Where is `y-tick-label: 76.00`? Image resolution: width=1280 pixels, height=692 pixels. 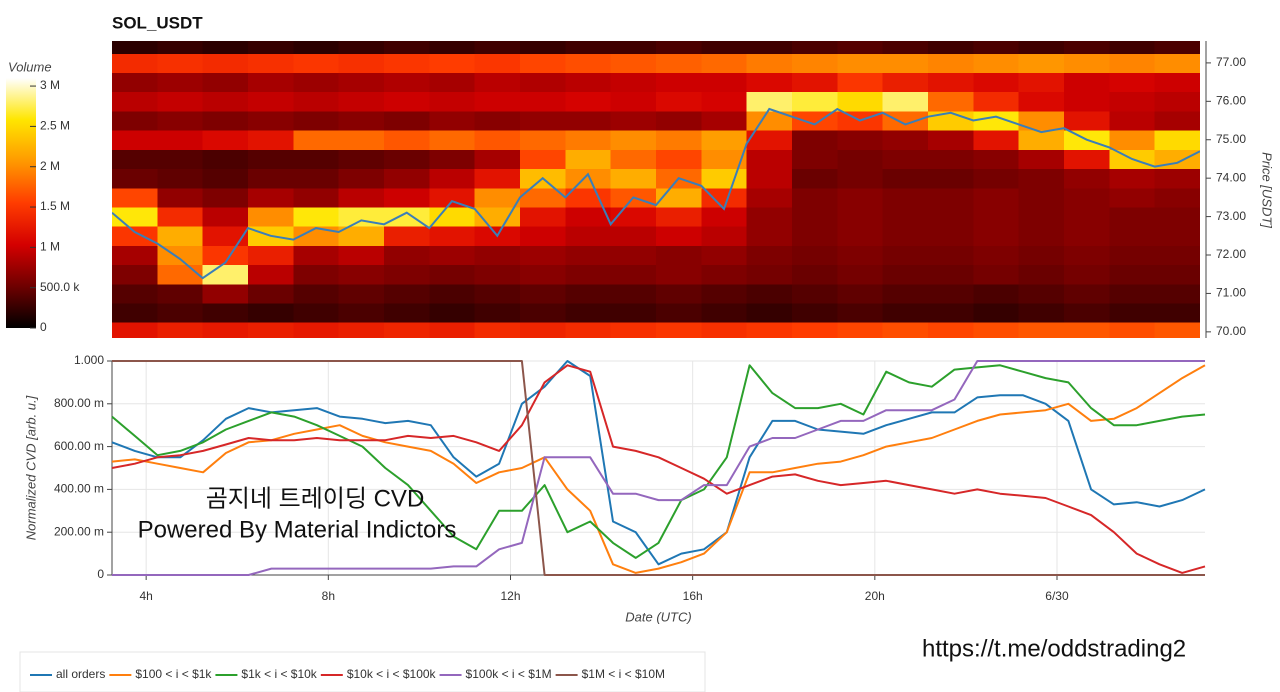 y-tick-label: 76.00 is located at coordinates (1231, 100).